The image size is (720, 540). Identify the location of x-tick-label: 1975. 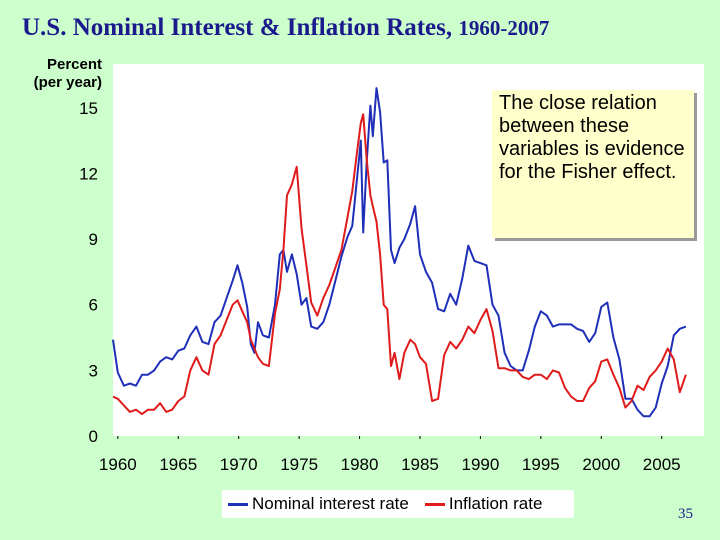
(299, 464).